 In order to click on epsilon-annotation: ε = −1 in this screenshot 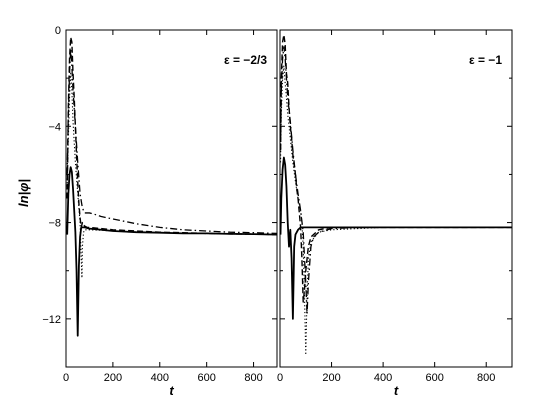, I will do `click(485, 60)`.